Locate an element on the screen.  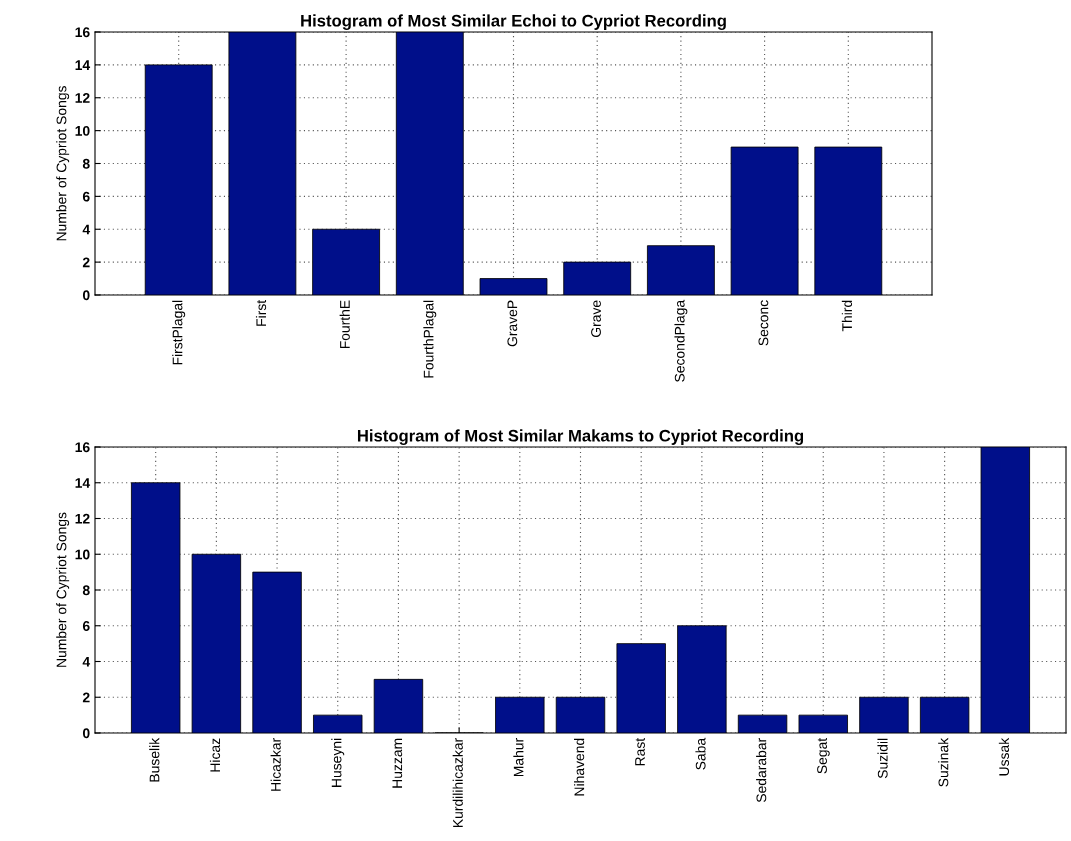
x-tick-label: Suzidil is located at coordinates (882, 758).